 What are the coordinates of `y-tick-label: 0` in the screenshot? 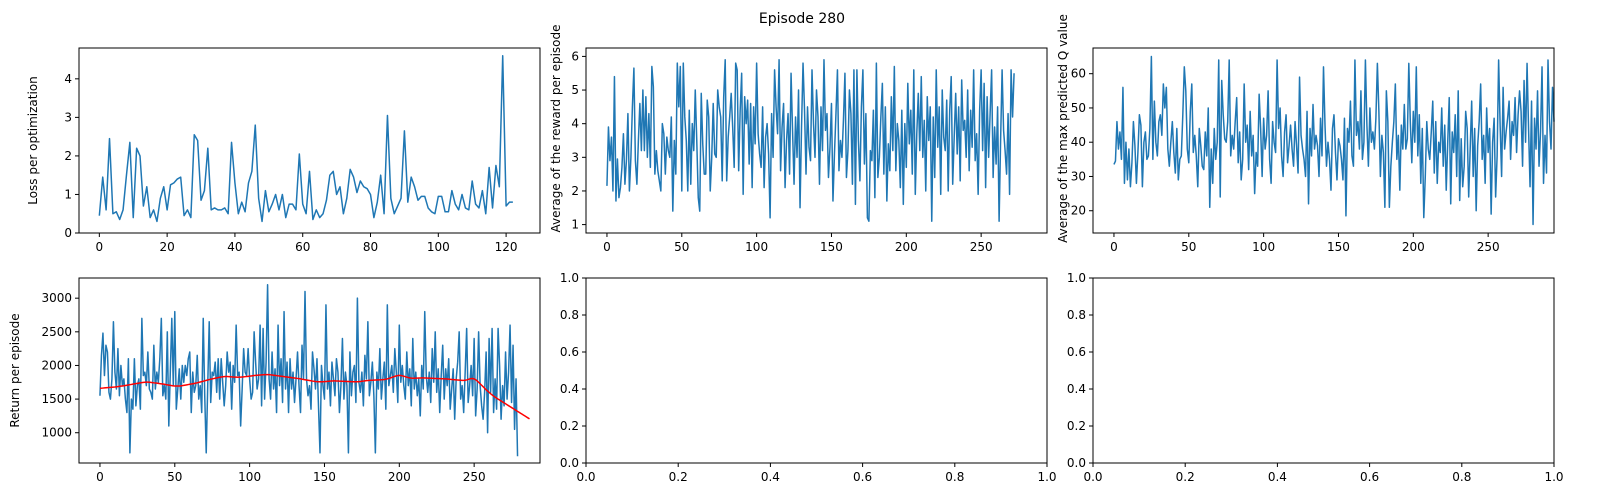 It's located at (68, 233).